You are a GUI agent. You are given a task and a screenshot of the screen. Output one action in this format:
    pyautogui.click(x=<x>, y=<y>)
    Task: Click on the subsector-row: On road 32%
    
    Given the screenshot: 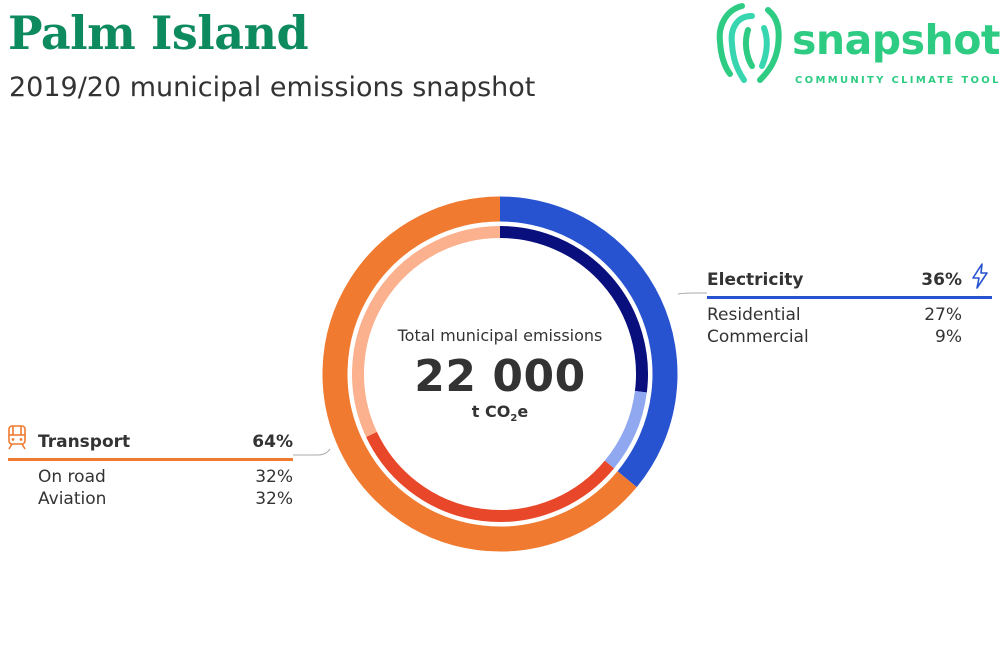 What is the action you would take?
    pyautogui.click(x=165, y=478)
    